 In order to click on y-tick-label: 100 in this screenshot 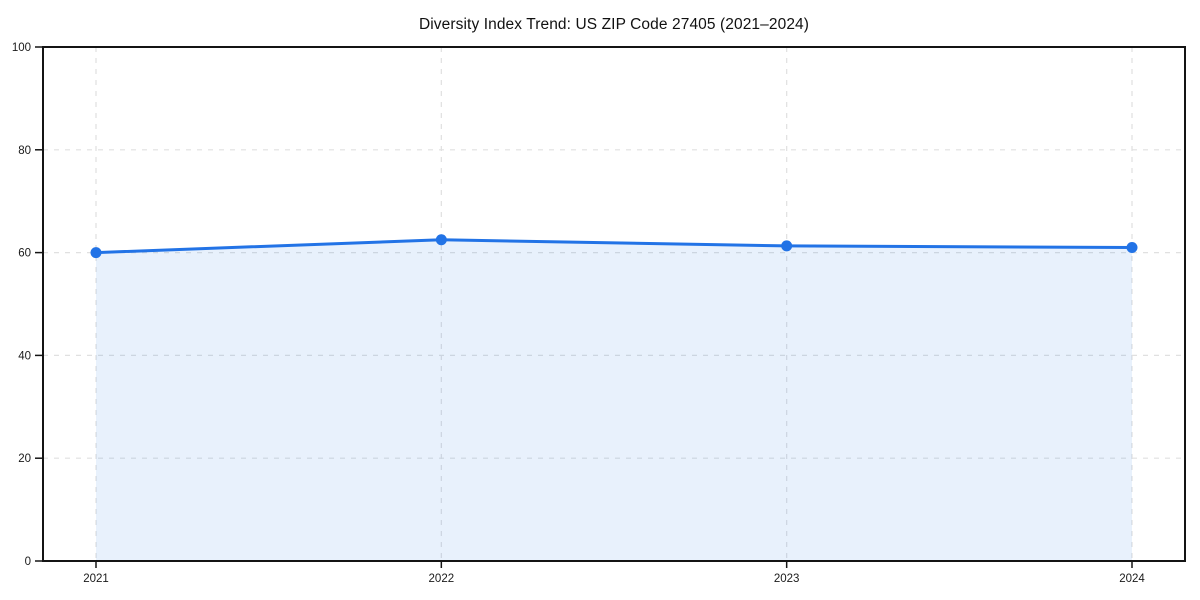, I will do `click(21, 48)`.